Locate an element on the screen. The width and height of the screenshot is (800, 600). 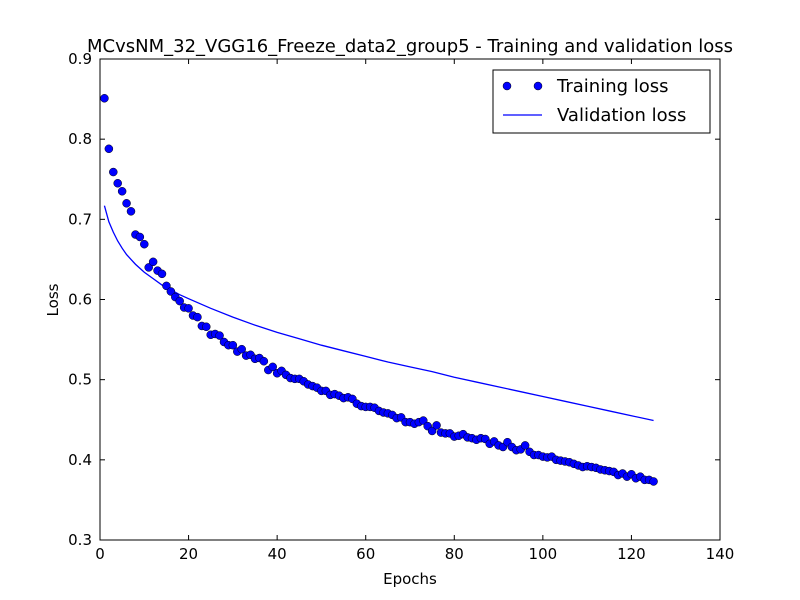
x-tick-label: 20 is located at coordinates (188, 554).